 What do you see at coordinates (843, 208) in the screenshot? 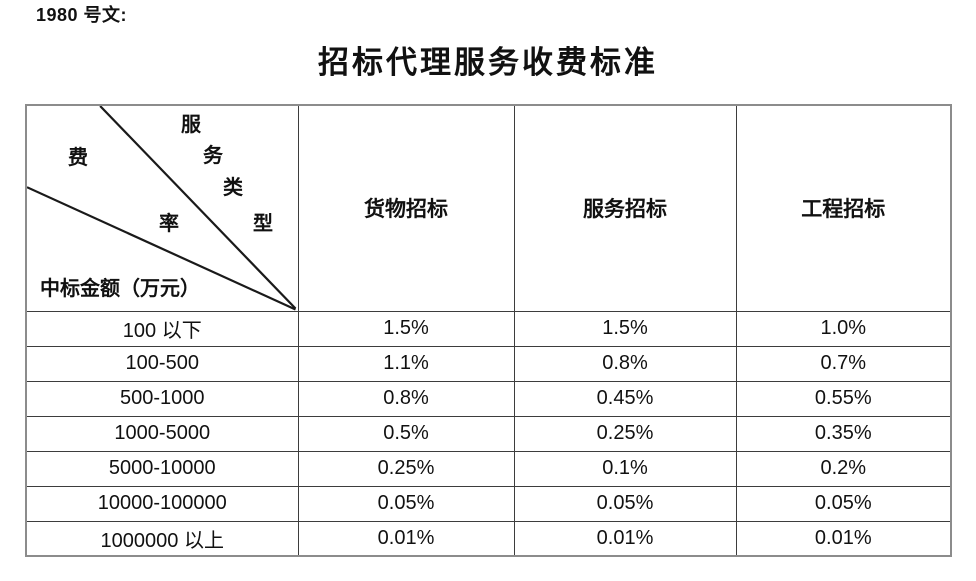
I see `column-header-works-bidding: 工程招标` at bounding box center [843, 208].